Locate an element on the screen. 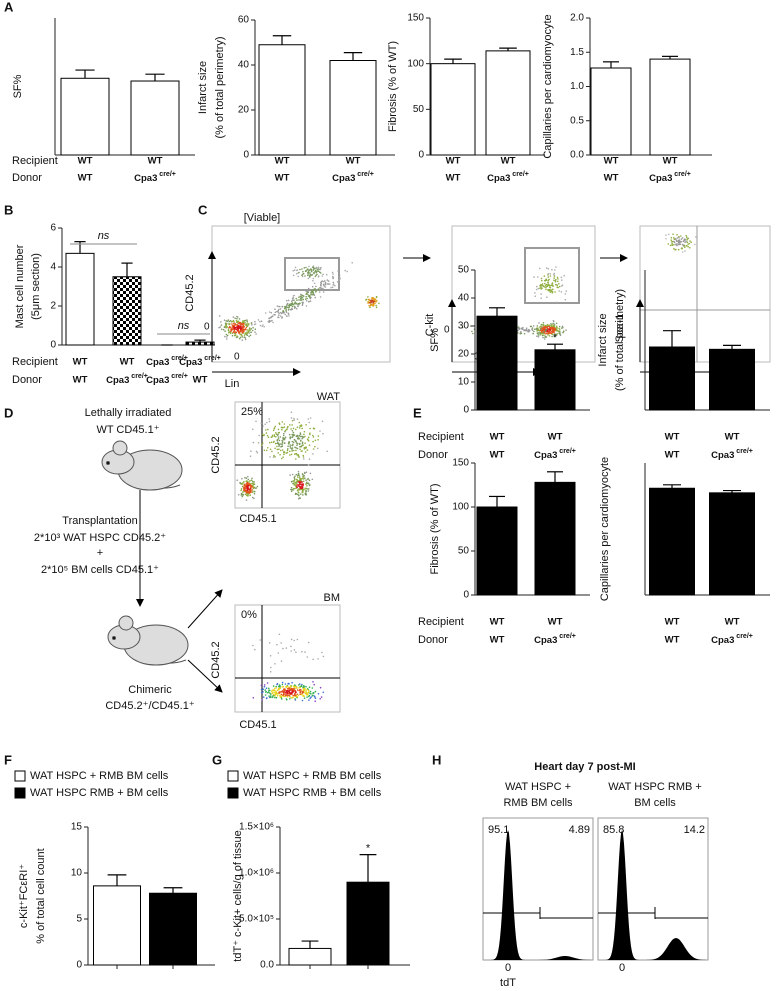 The width and height of the screenshot is (776, 991). comparison-label: ns is located at coordinates (184, 326).